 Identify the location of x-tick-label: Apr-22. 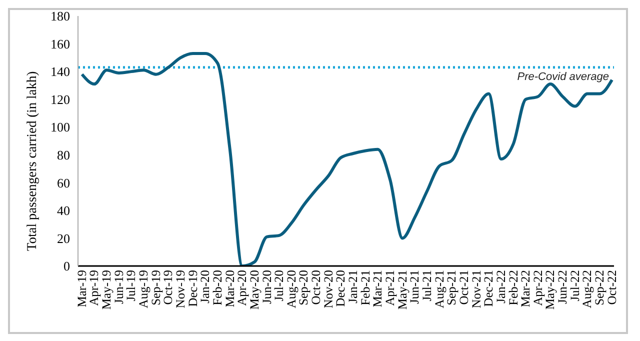
(537, 288).